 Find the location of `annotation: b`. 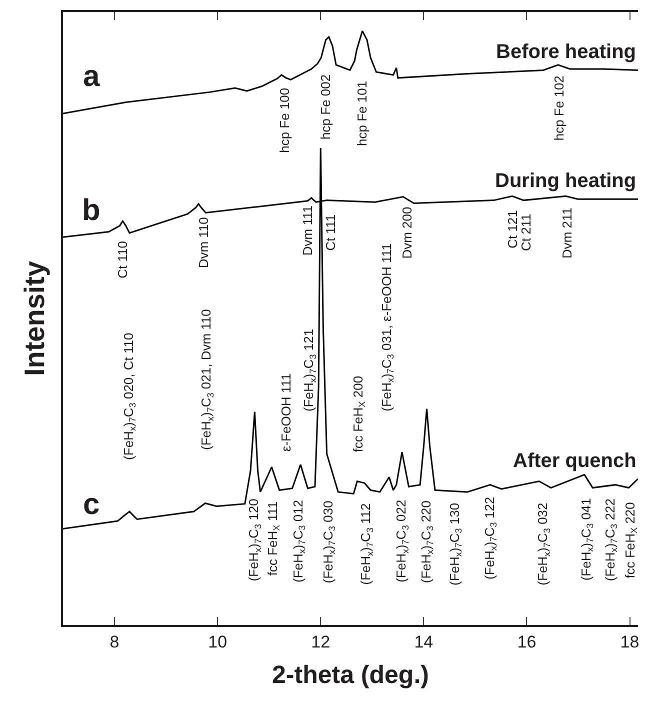

annotation: b is located at coordinates (91, 210).